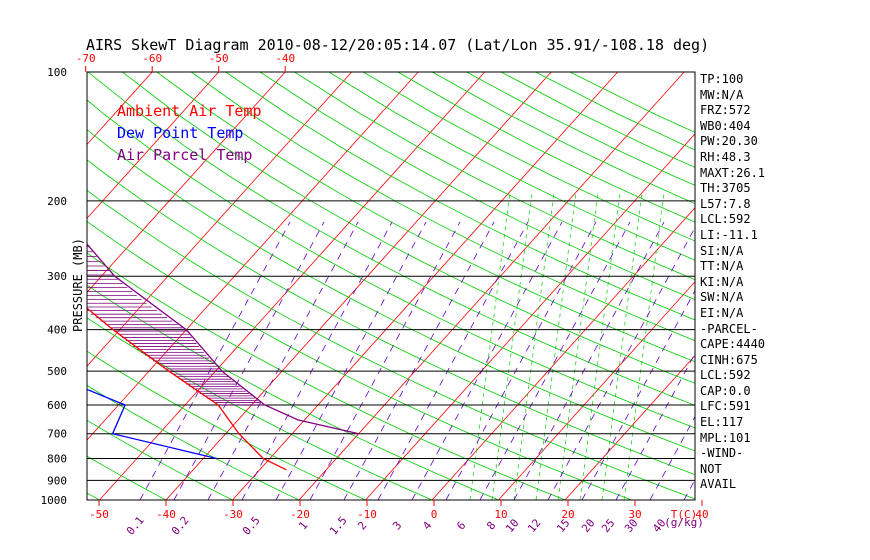 The width and height of the screenshot is (870, 560). What do you see at coordinates (303, 525) in the screenshot?
I see `mixing-ratio-tick-label: 1` at bounding box center [303, 525].